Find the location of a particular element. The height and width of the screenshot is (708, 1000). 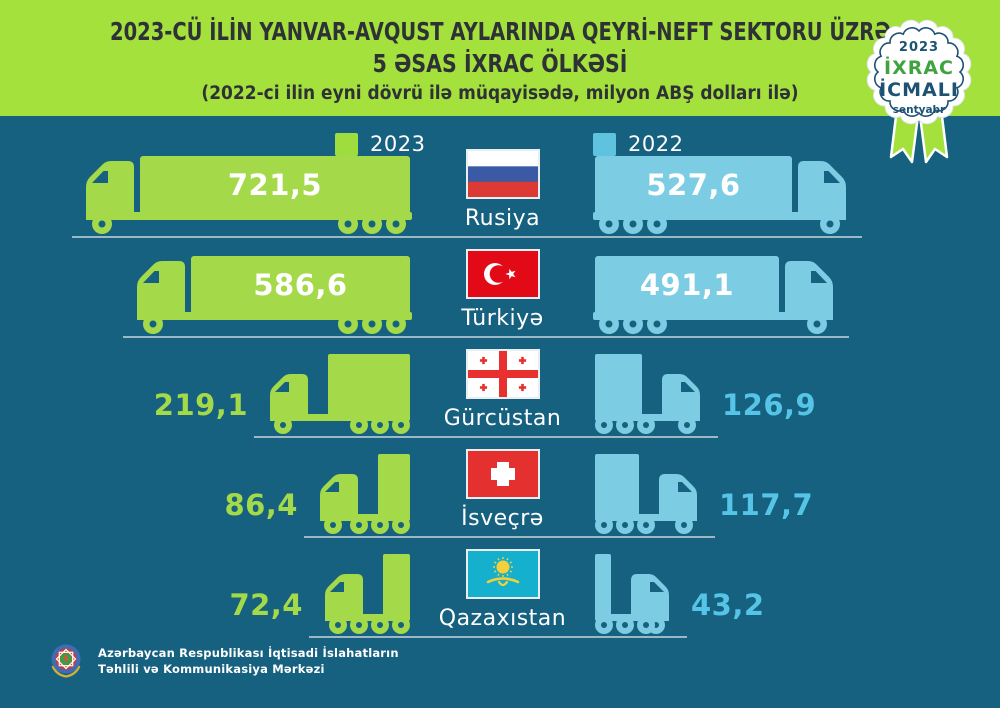

page-title-line2: 5 ƏSAS İXRAC ÖLKƏSİ is located at coordinates (500, 63).